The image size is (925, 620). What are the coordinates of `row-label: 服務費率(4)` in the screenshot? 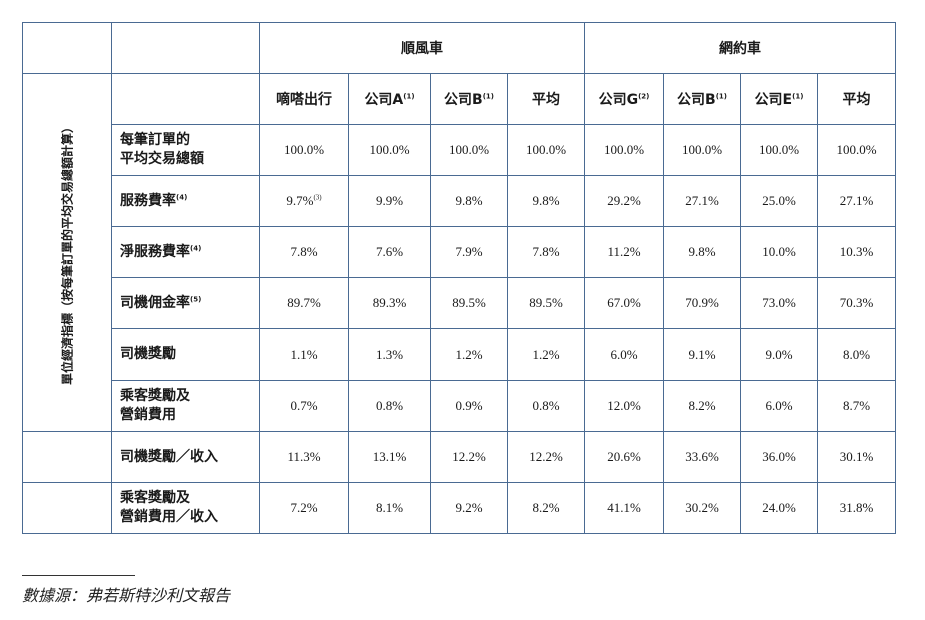 It's located at (185, 201).